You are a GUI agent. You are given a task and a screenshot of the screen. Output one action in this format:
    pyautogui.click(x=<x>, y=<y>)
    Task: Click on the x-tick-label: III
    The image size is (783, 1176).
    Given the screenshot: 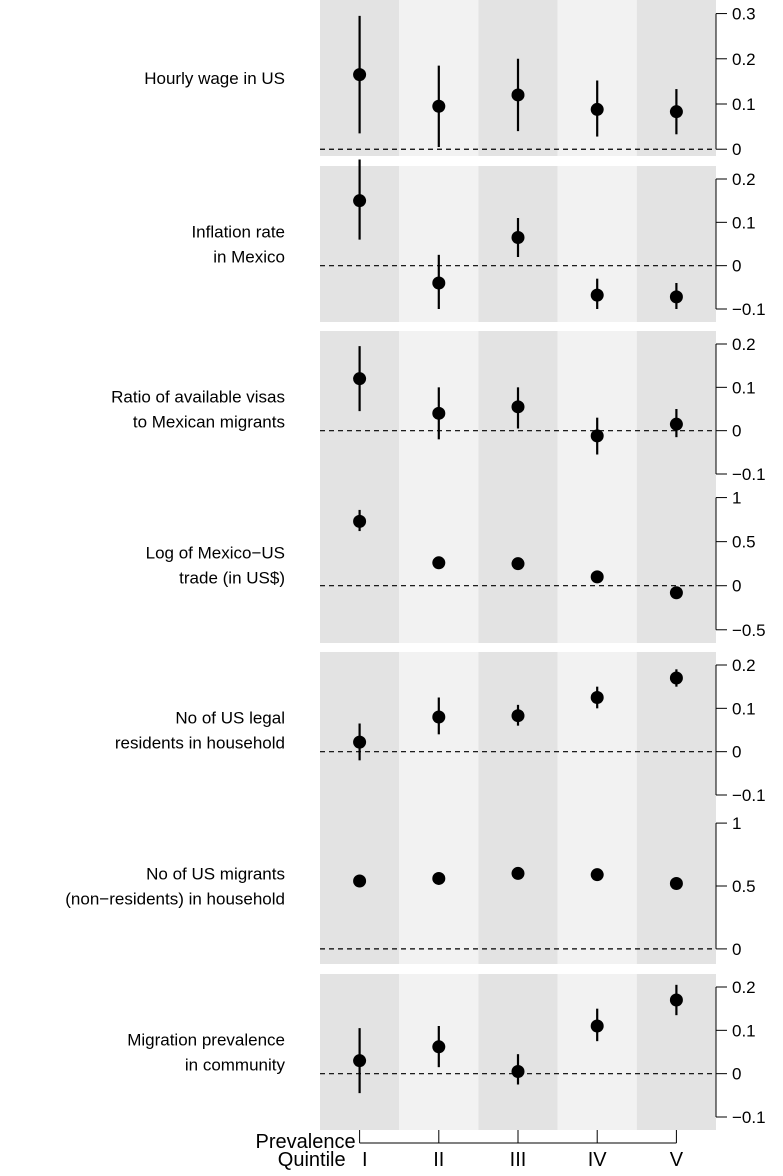 What is the action you would take?
    pyautogui.click(x=518, y=1160)
    